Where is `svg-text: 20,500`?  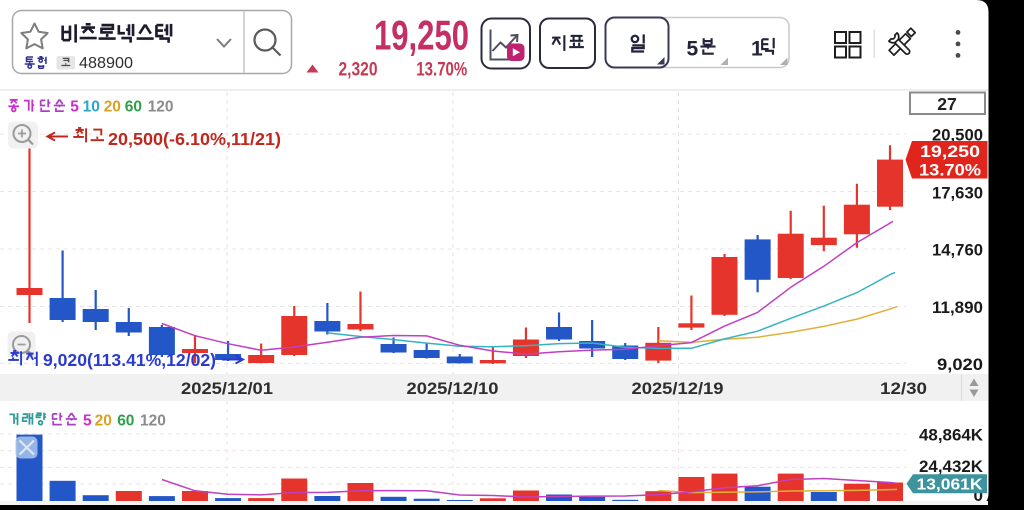
svg-text: 20,500 is located at coordinates (957, 135).